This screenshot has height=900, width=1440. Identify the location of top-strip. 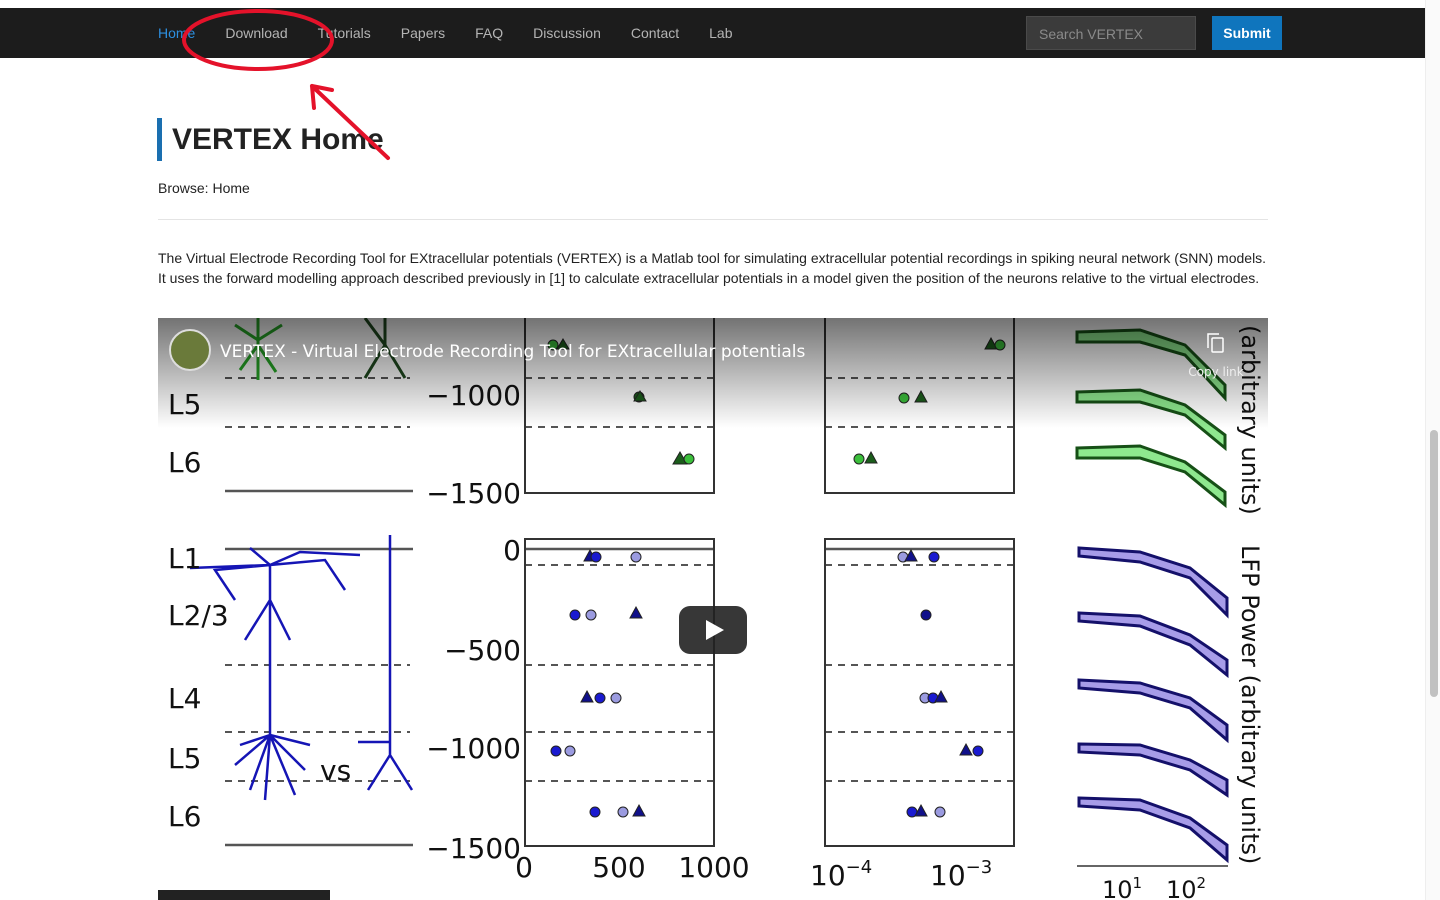
(712, 4).